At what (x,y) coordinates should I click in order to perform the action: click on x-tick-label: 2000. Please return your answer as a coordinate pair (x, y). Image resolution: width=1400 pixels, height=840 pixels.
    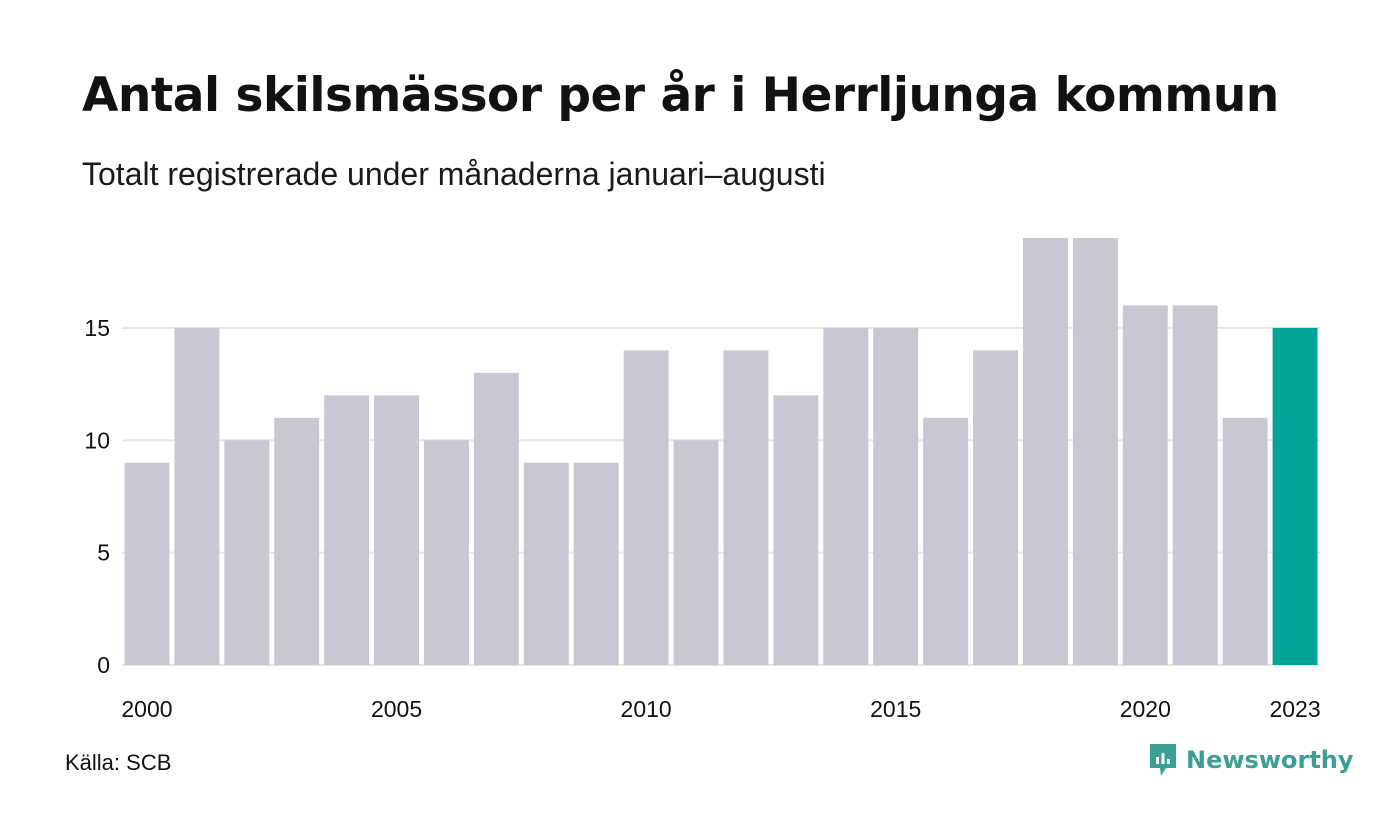
    Looking at the image, I should click on (146, 709).